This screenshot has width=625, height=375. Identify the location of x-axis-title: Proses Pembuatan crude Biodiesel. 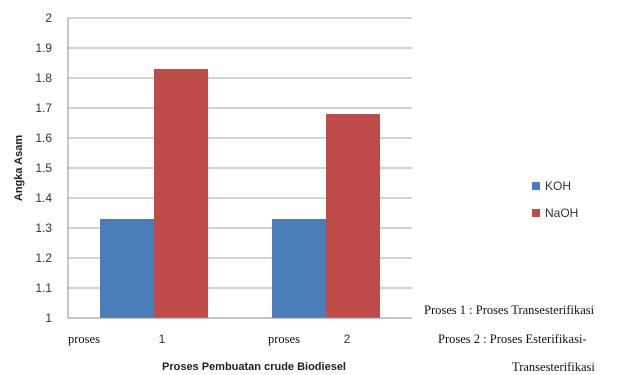
(254, 367).